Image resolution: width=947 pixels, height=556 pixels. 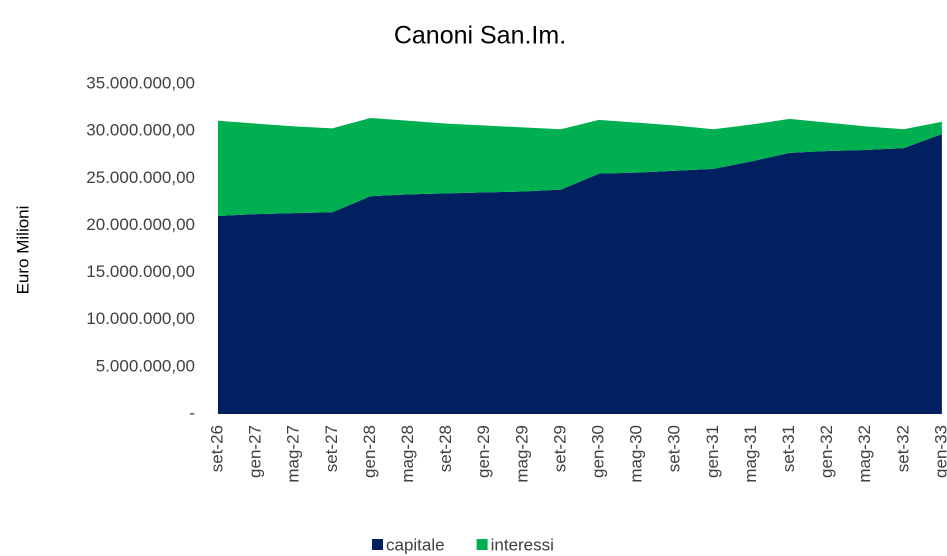 I want to click on x-tick-label: mag-29, so click(x=521, y=454).